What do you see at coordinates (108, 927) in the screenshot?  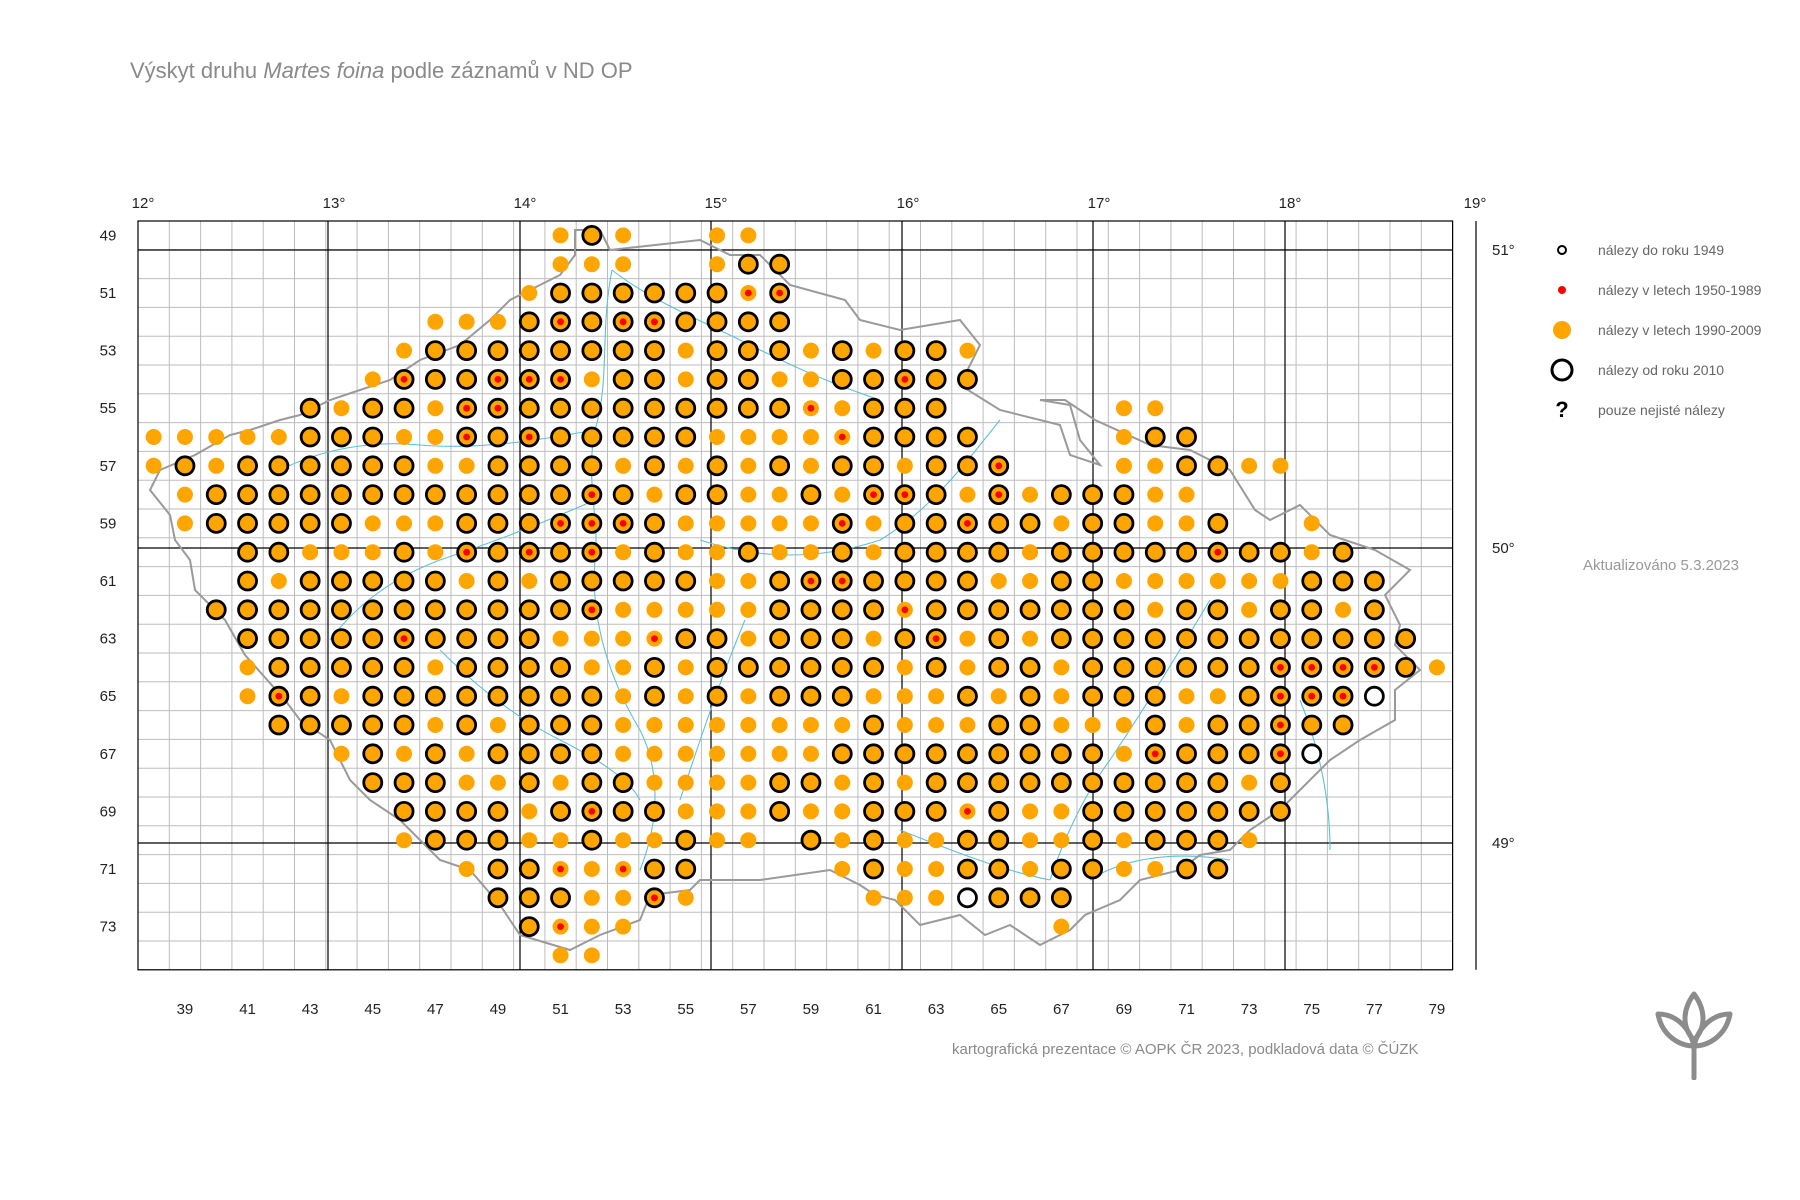 I see `row-label: 73` at bounding box center [108, 927].